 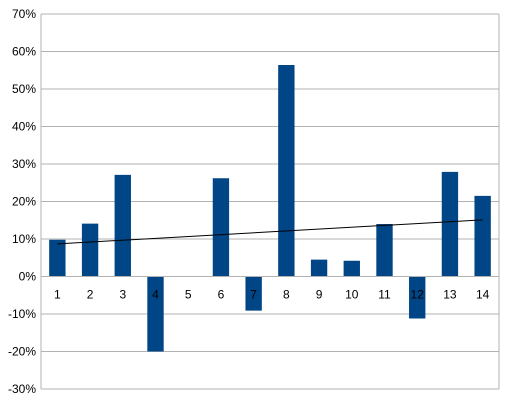 I want to click on trend-line, so click(x=270, y=232).